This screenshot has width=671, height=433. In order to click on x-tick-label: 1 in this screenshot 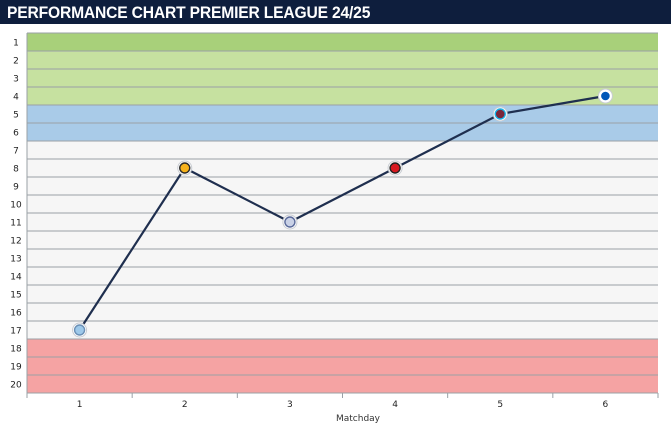, I will do `click(80, 405)`.